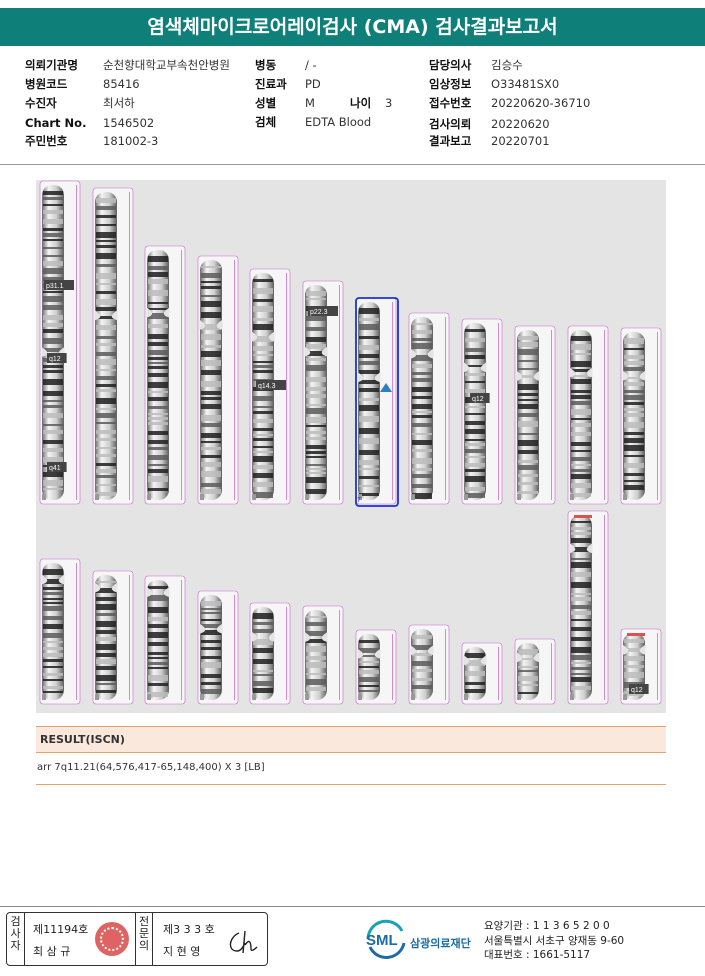 The image size is (705, 976). I want to click on selected-chromosome-number: 7, so click(359, 500).